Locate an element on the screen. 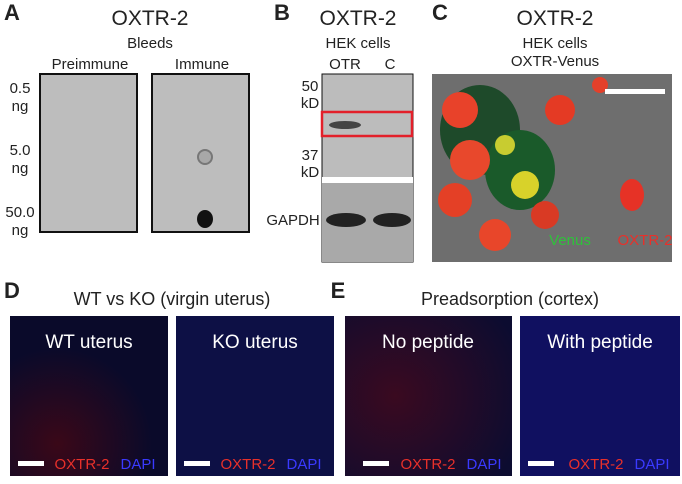 The width and height of the screenshot is (682, 484). panel-letter: E is located at coordinates (338, 290).